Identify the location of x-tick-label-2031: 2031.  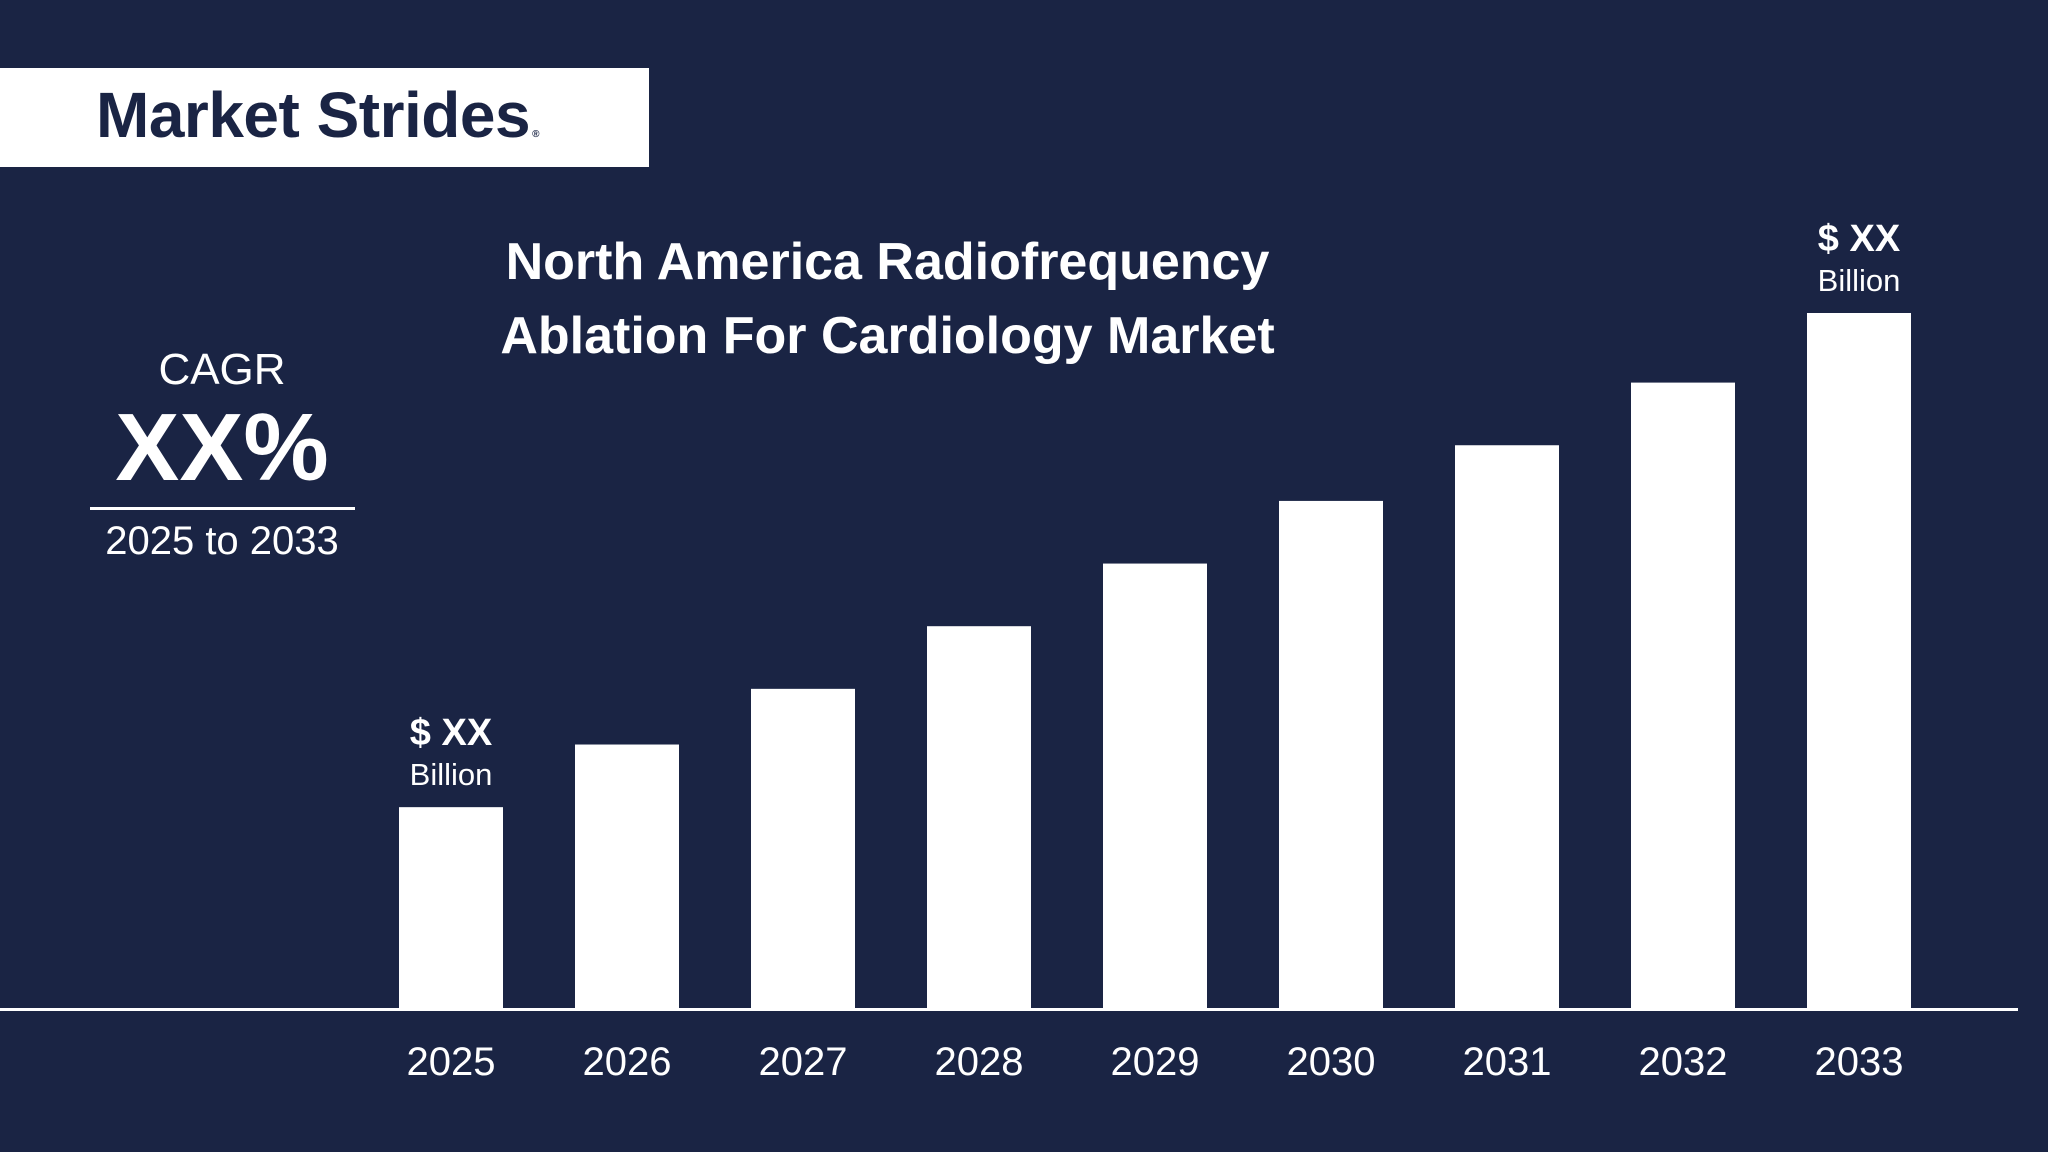
(1507, 1062).